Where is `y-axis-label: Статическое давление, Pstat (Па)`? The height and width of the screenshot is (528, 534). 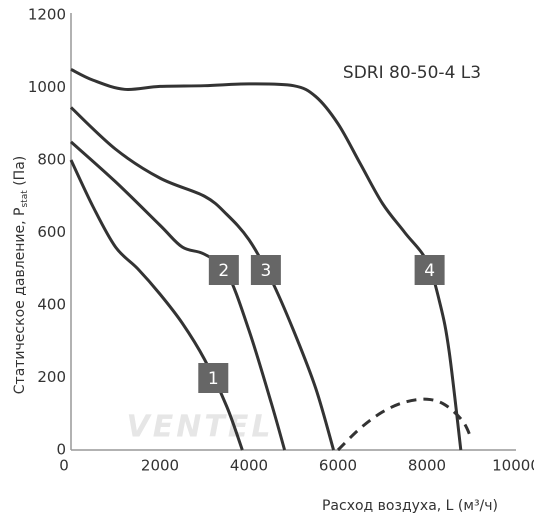 y-axis-label: Статическое давление, Pstat (Па) is located at coordinates (21, 275).